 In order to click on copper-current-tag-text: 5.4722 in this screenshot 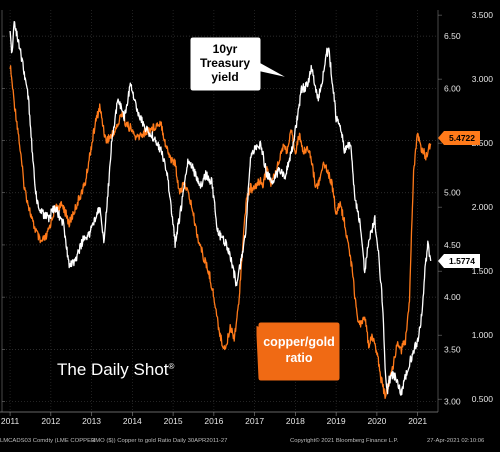, I will do `click(462, 138)`.